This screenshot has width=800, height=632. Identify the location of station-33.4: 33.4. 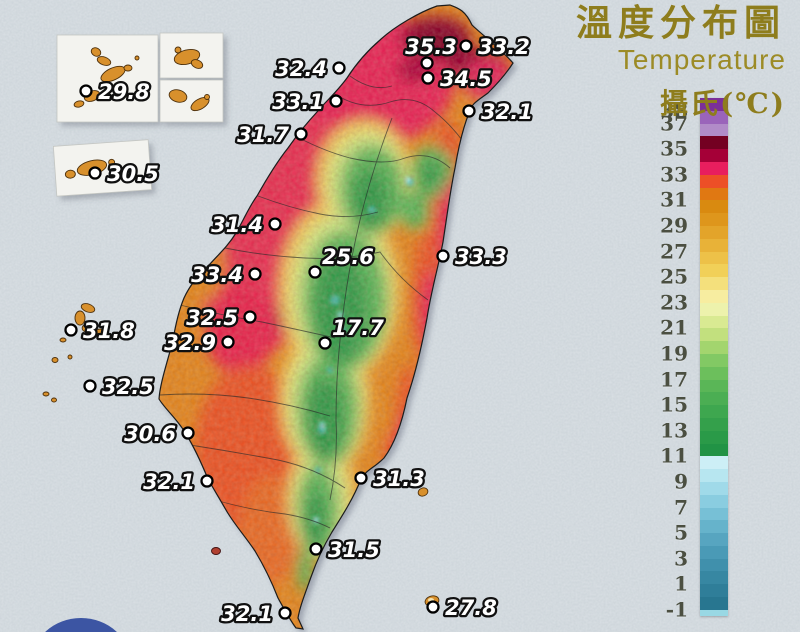
(225, 275).